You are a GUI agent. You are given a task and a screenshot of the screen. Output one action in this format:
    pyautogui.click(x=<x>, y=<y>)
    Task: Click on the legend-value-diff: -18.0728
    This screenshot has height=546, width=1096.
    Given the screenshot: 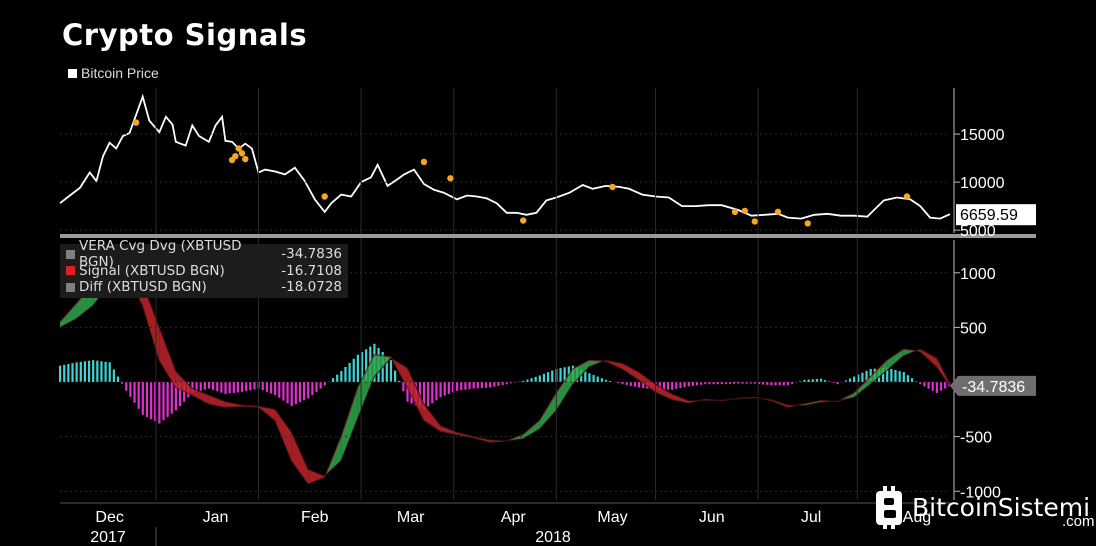 What is the action you would take?
    pyautogui.click(x=311, y=287)
    